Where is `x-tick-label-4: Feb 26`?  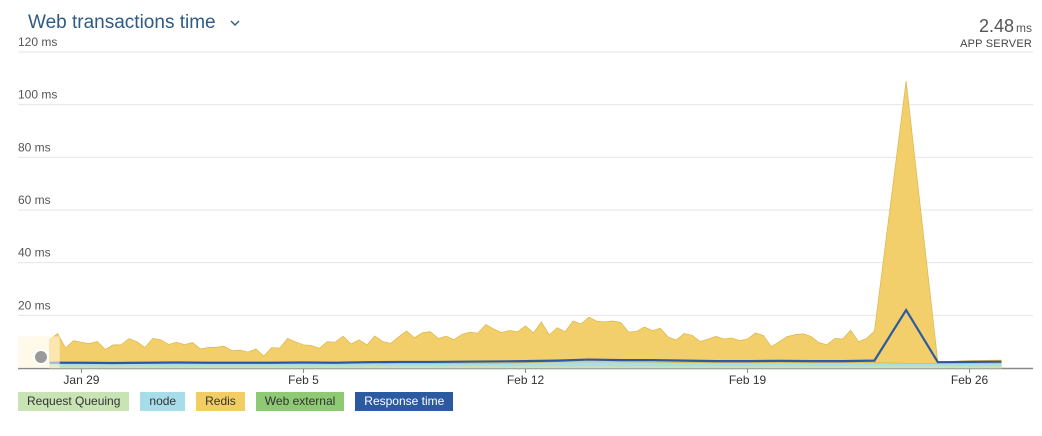
x-tick-label-4: Feb 26 is located at coordinates (970, 380).